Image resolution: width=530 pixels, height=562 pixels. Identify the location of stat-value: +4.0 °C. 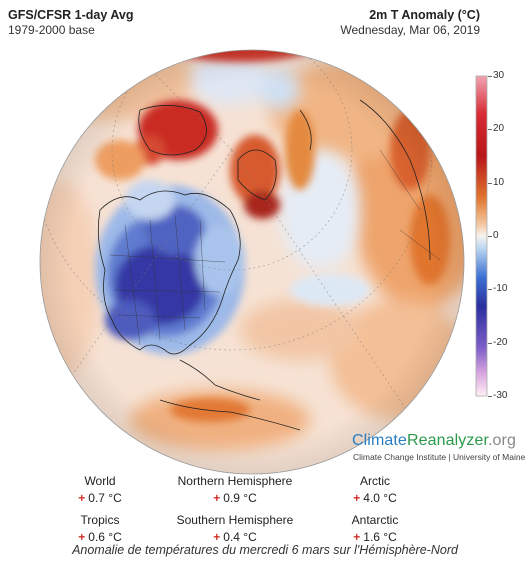
(375, 498).